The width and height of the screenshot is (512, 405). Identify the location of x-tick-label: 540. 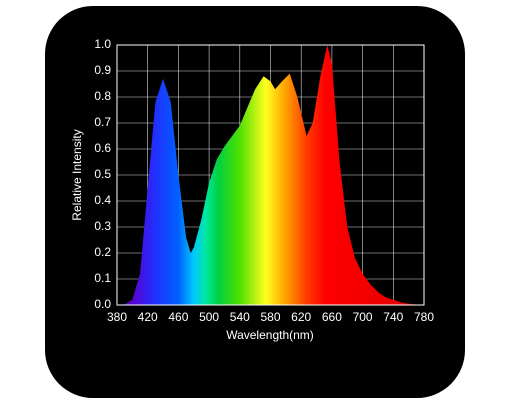
(240, 317).